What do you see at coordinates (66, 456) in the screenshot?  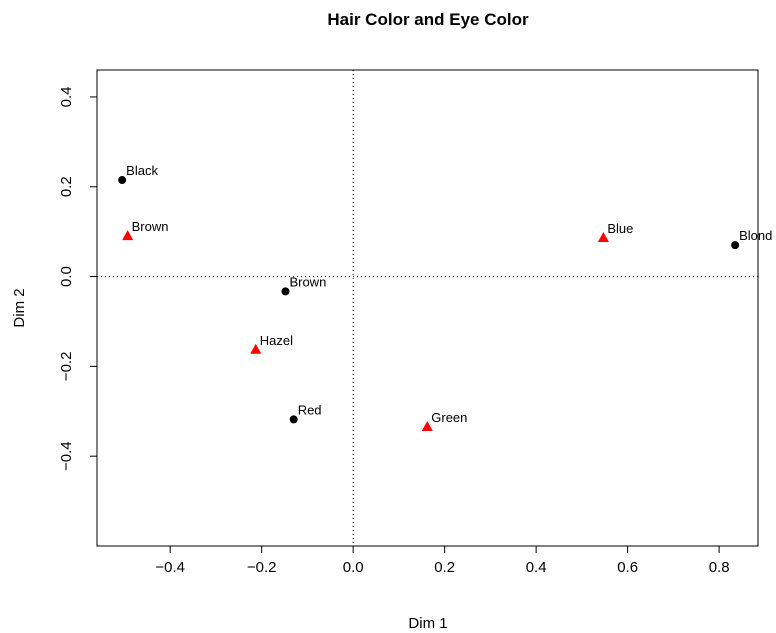 I see `y-tick-label: −0.4` at bounding box center [66, 456].